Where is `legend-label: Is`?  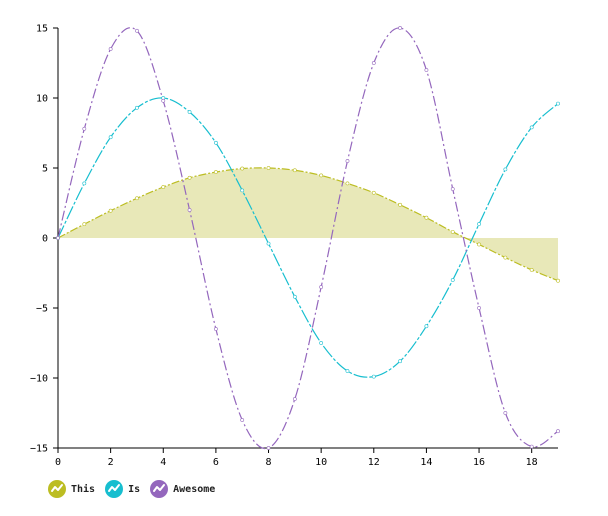
legend-label: Is is located at coordinates (134, 489).